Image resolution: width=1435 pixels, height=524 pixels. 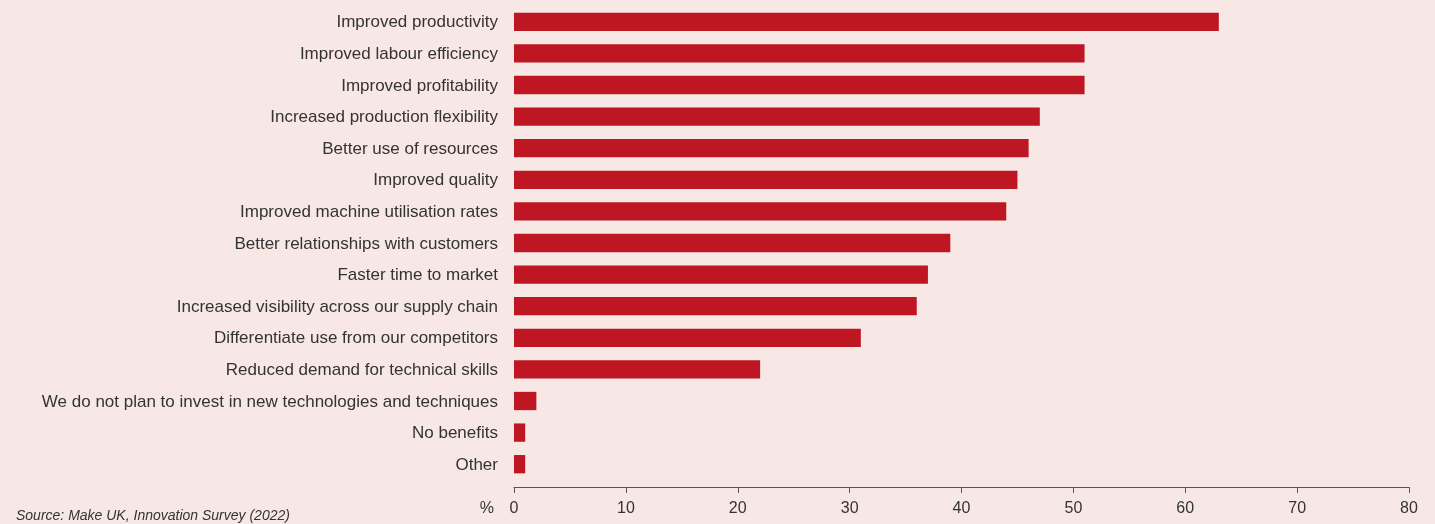 What do you see at coordinates (514, 507) in the screenshot?
I see `x-tick-label: 0` at bounding box center [514, 507].